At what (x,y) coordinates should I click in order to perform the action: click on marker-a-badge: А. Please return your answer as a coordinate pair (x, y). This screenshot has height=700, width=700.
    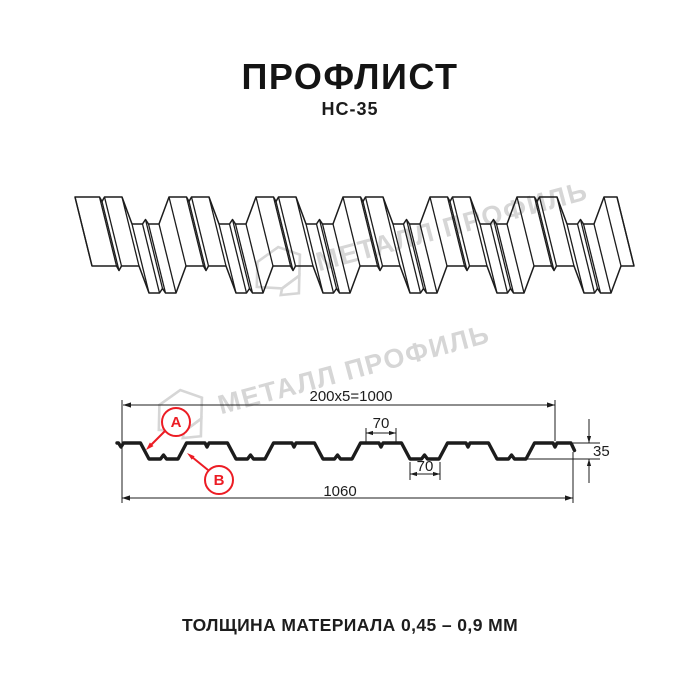
    Looking at the image, I should click on (176, 422).